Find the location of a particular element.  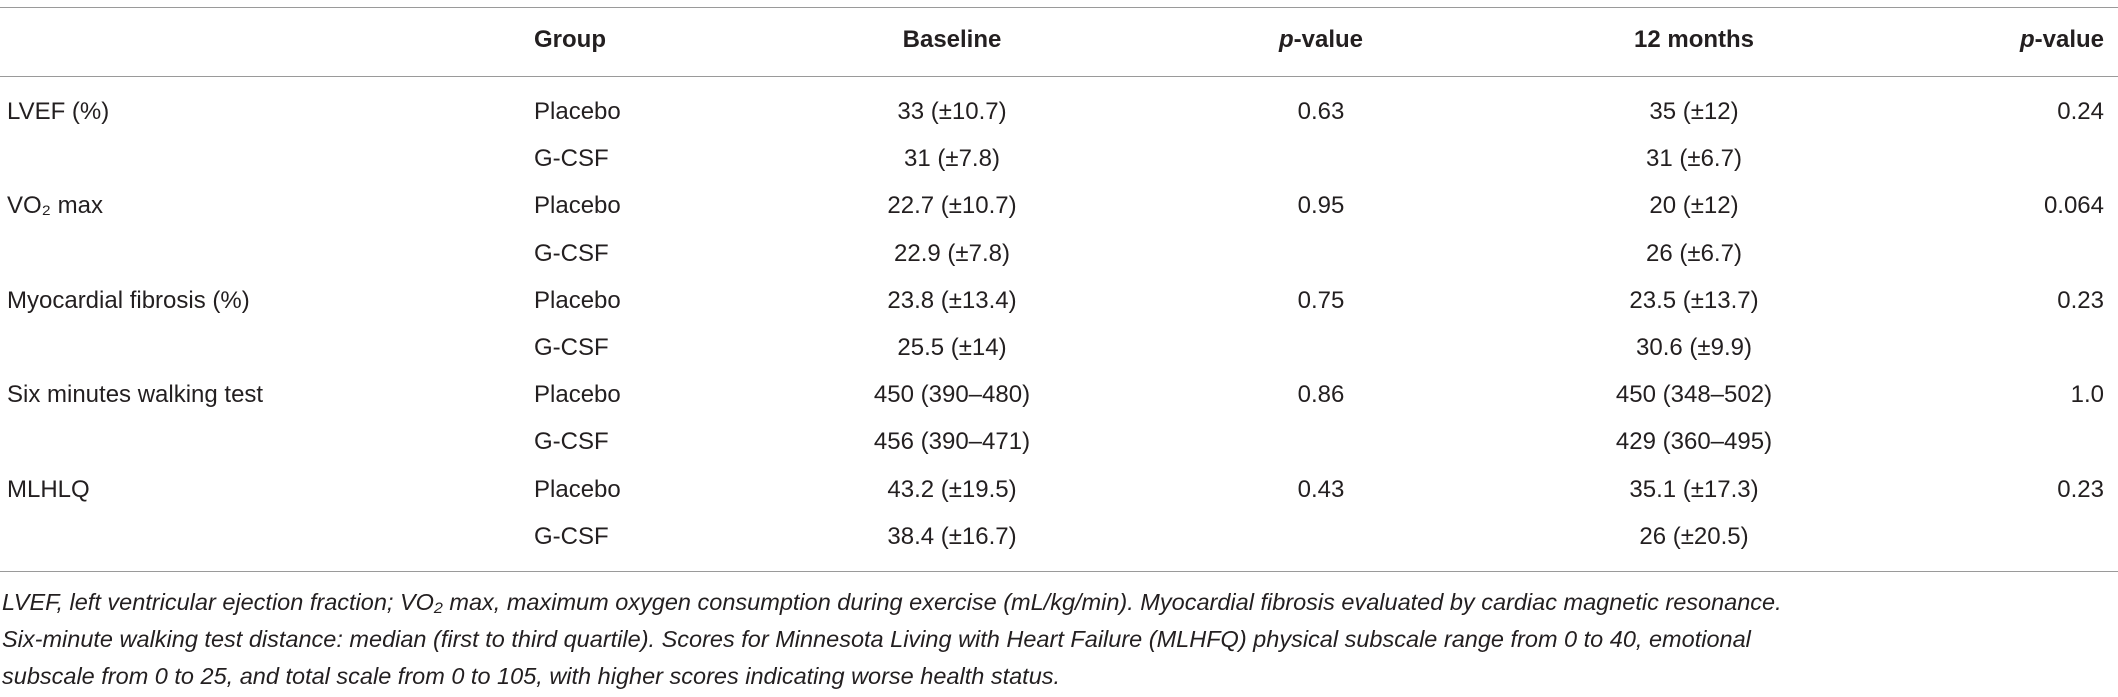

p-value: 0.63 is located at coordinates (1321, 111).